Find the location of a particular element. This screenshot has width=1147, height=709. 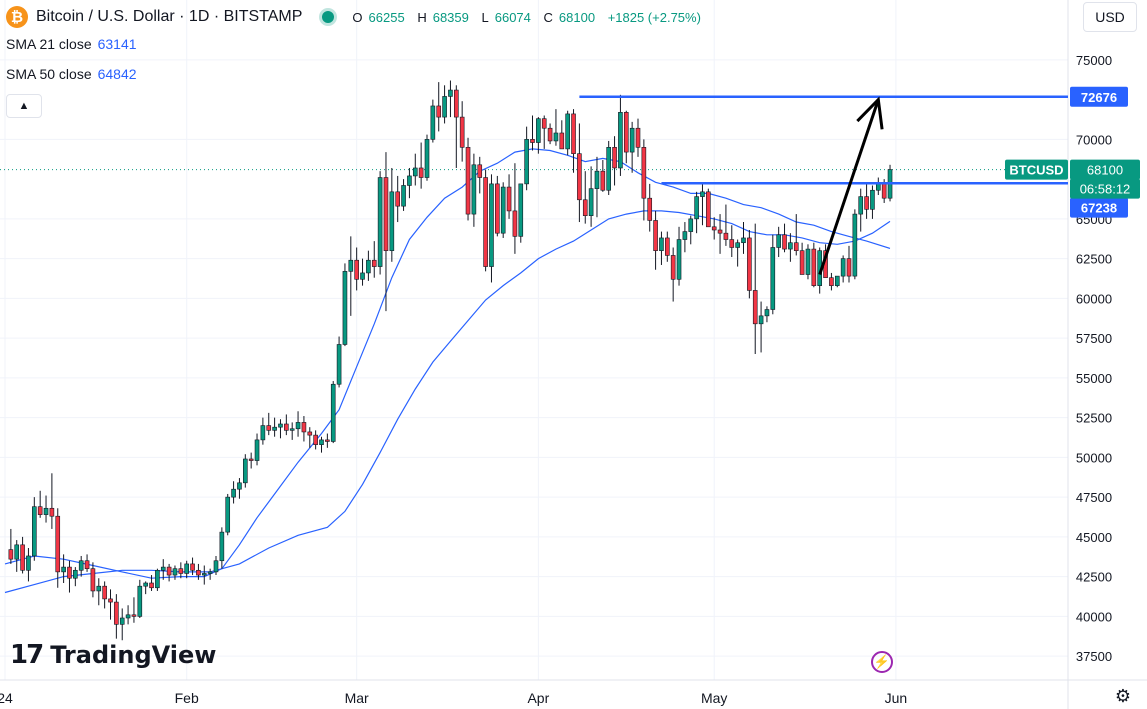

currency-selector: USD is located at coordinates (1110, 17).